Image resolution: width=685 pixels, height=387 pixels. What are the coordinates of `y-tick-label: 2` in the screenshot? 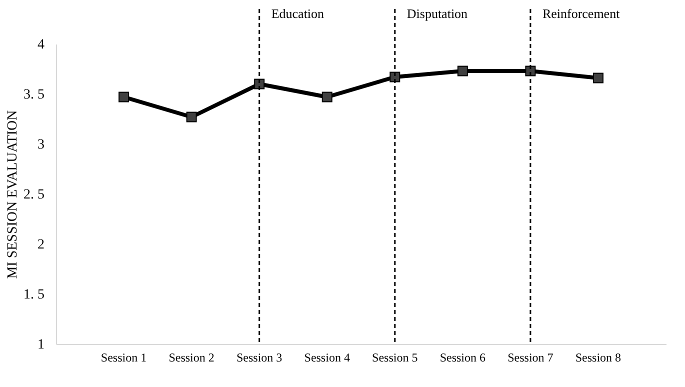 It's located at (41, 245).